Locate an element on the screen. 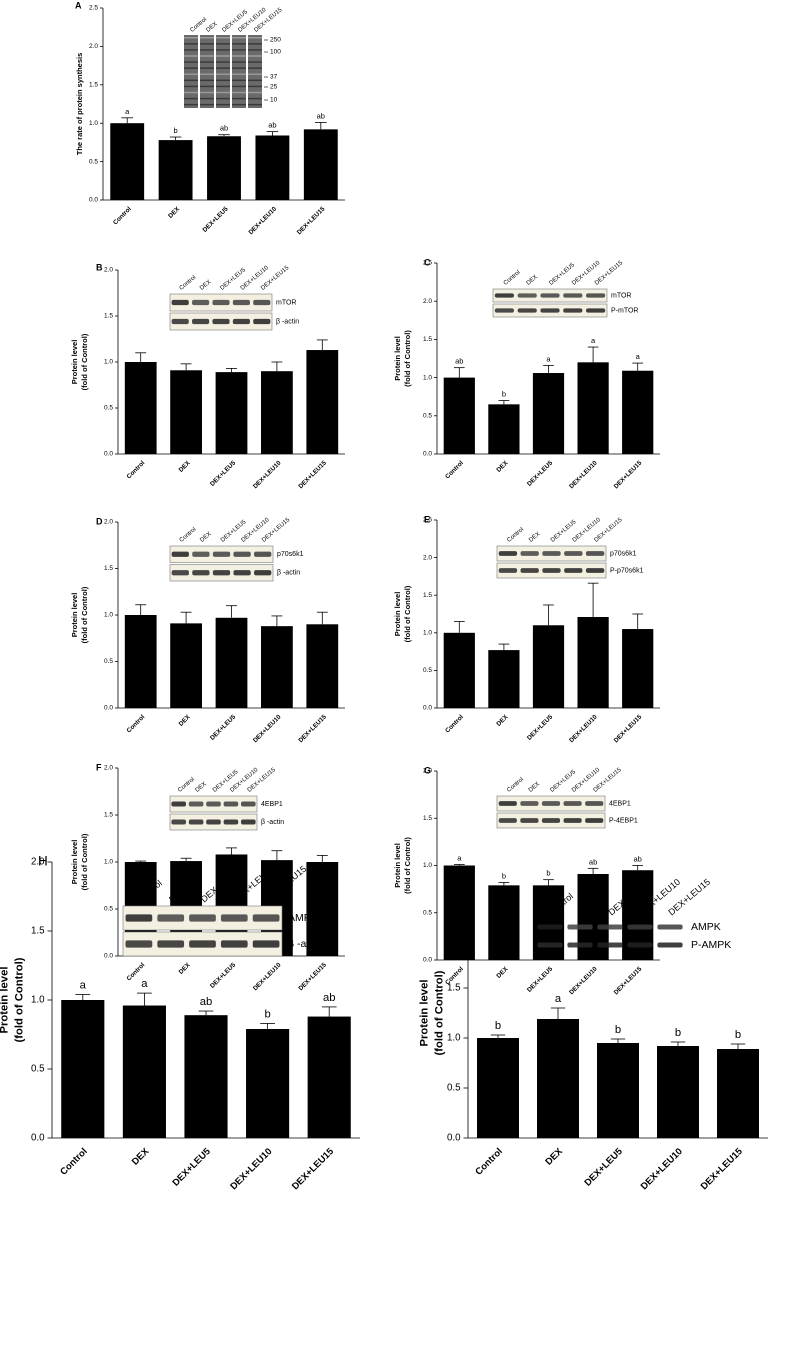 This screenshot has width=796, height=1361. x-tick-label: DEX is located at coordinates (554, 1157).